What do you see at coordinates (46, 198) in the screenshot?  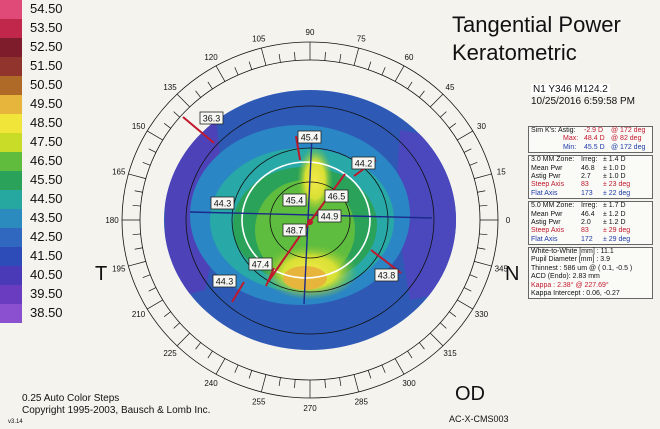 I see `scale-value: 44.50` at bounding box center [46, 198].